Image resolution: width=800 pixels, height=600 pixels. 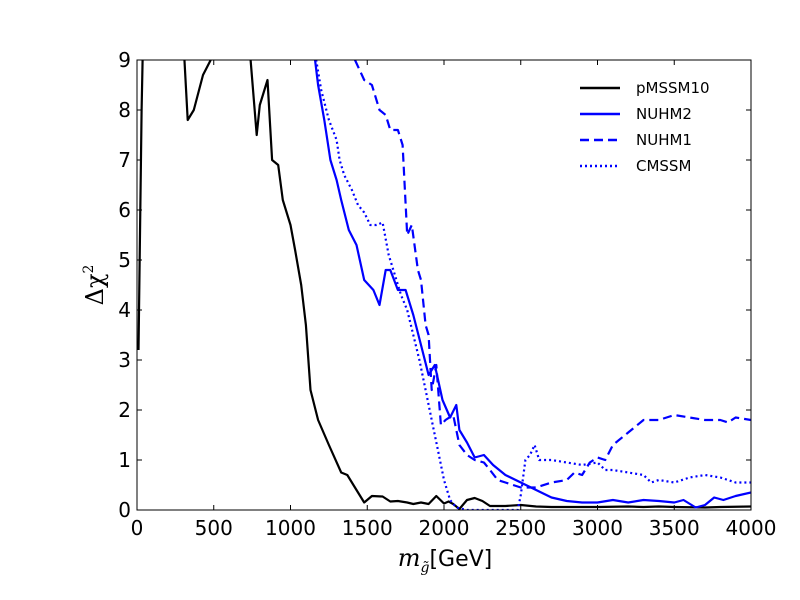 What do you see at coordinates (124, 310) in the screenshot?
I see `y-tick-label: 4` at bounding box center [124, 310].